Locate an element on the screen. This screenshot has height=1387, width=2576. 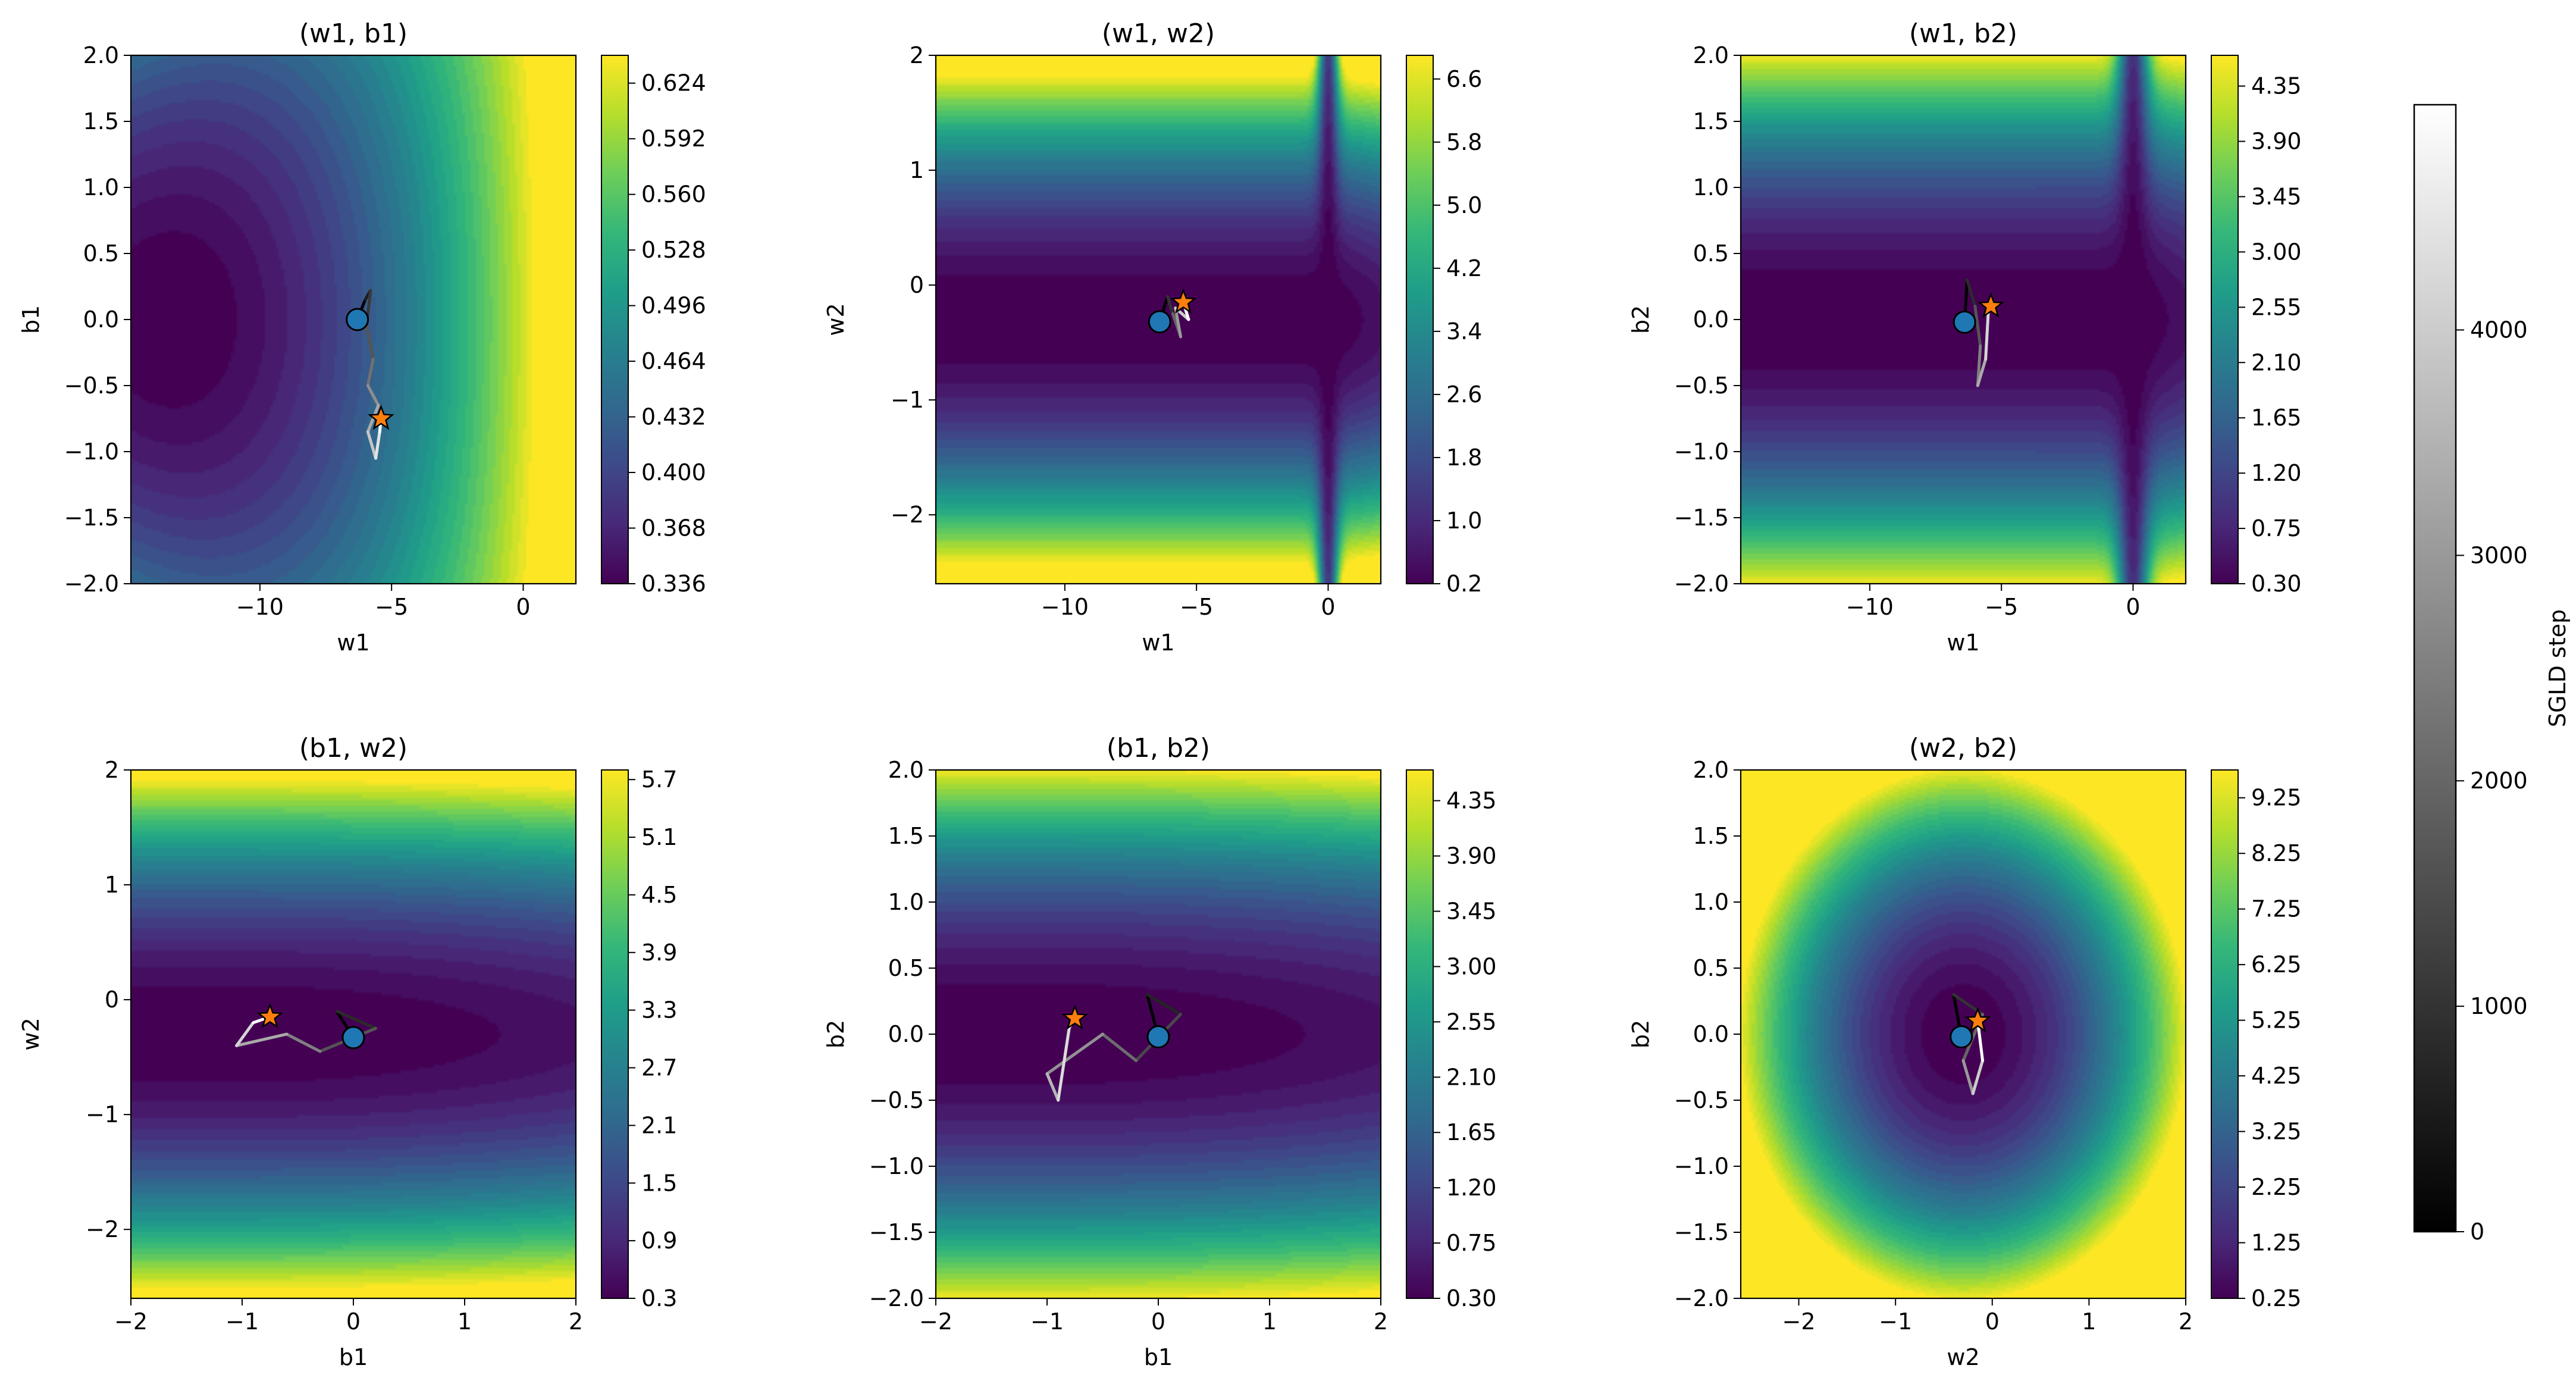
subplot-title: (w1, b1) is located at coordinates (353, 33).